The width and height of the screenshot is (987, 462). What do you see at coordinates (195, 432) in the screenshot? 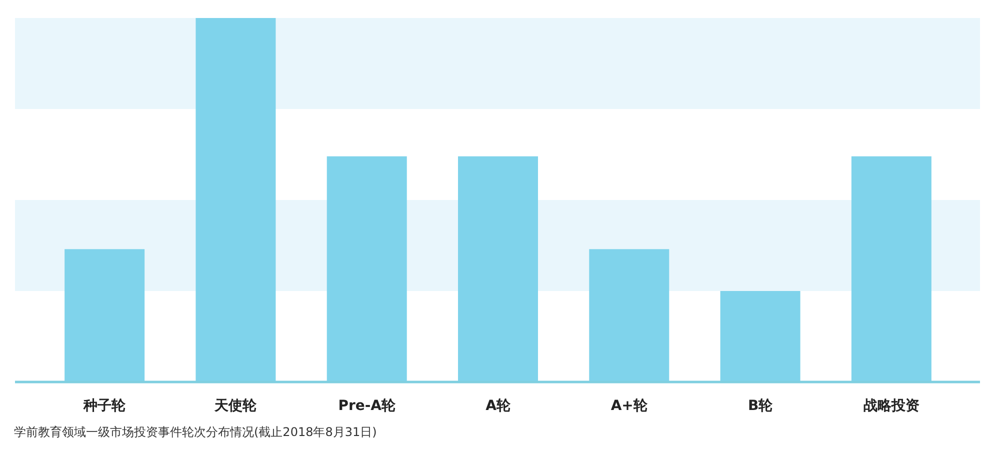
I see `text: 学前教育领域一级市场投资事件轮次分布情况(截止2018年8月31日)` at bounding box center [195, 432].